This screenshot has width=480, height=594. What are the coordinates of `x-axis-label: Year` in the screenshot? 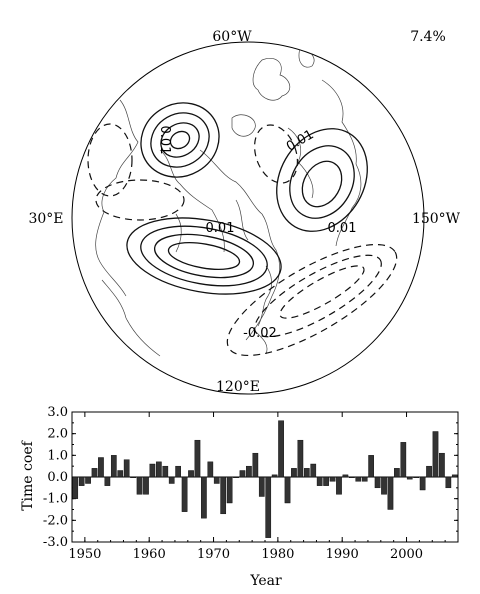 It's located at (265, 581).